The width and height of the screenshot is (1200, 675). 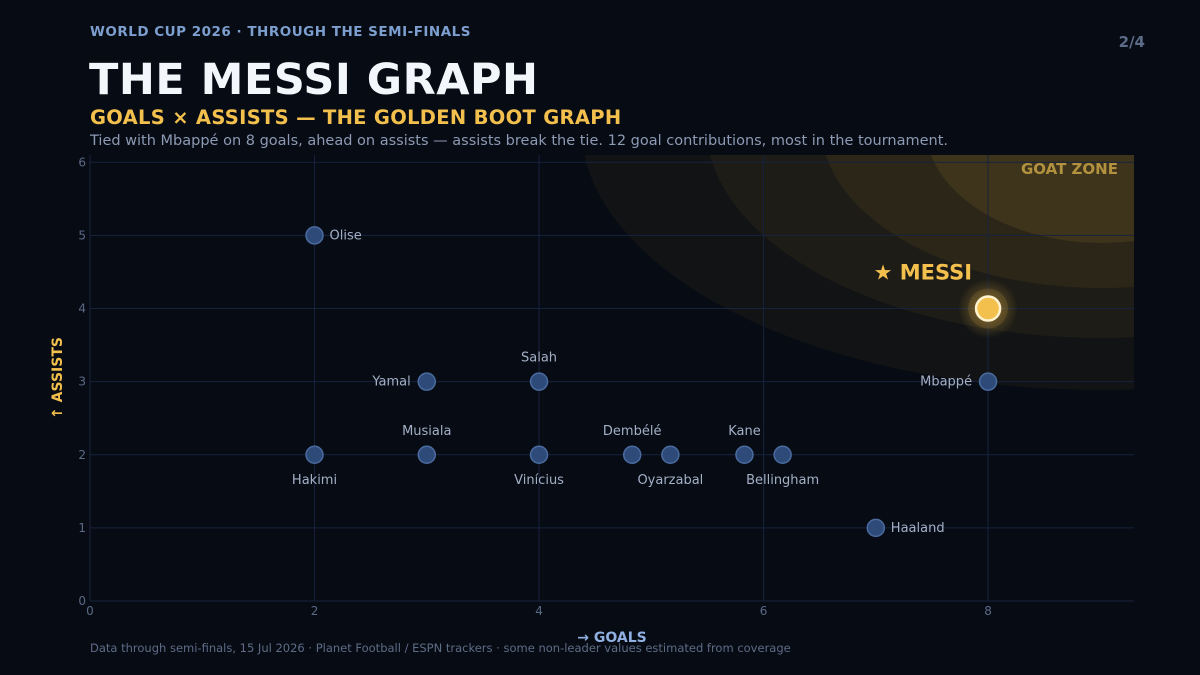 What do you see at coordinates (1069, 169) in the screenshot?
I see `goat-zone-label: GOAT ZONE` at bounding box center [1069, 169].